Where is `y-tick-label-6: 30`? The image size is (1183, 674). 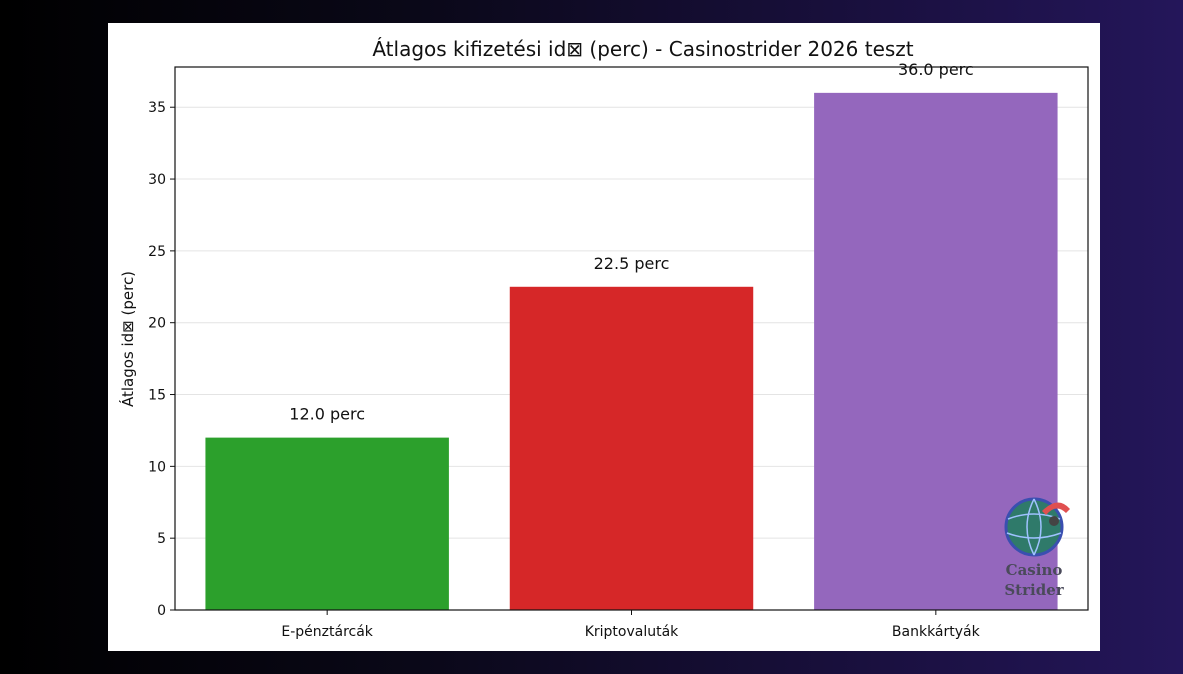
y-tick-label-6: 30 is located at coordinates (157, 180).